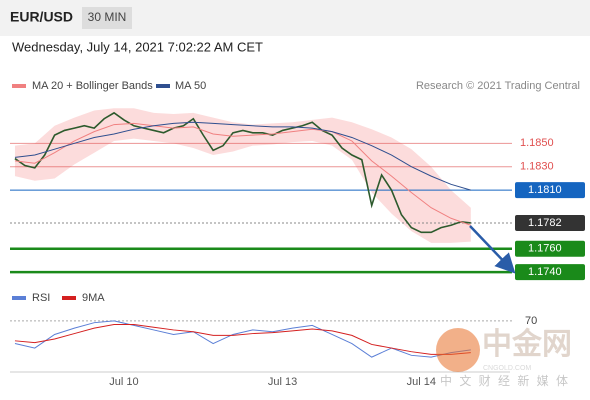 This screenshot has width=590, height=400. I want to click on timeframe: 30 MIN, so click(107, 17).